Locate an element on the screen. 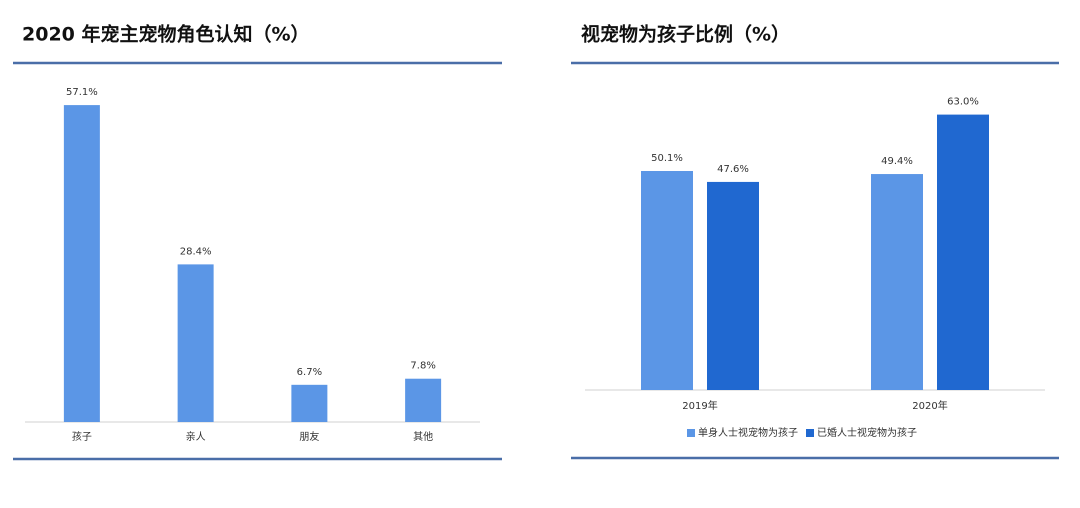 This screenshot has width=1080, height=508. value-label: 63.0% is located at coordinates (963, 102).